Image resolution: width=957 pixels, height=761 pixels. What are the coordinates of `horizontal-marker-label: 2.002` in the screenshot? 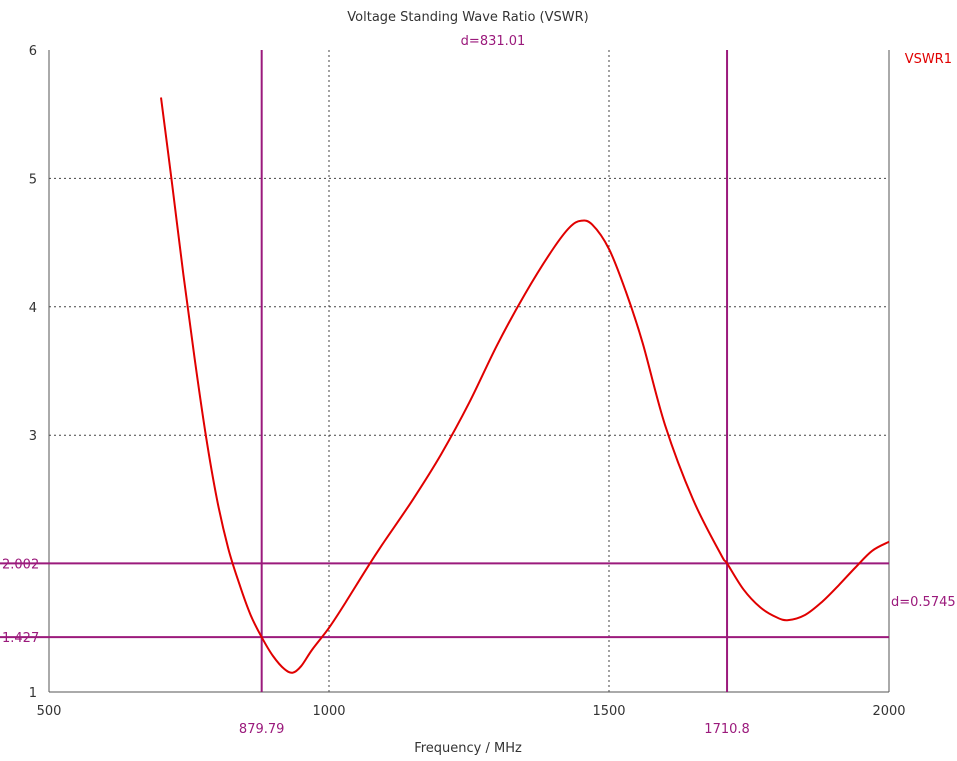 It's located at (20, 564).